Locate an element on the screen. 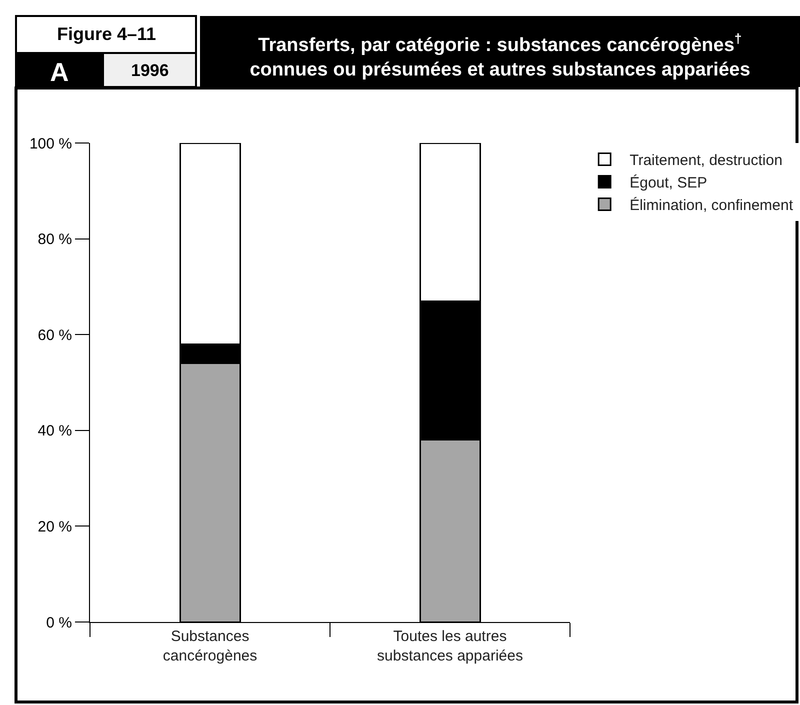 The image size is (800, 705). x-tick-label: Toutes les autres substances appariées is located at coordinates (450, 646).